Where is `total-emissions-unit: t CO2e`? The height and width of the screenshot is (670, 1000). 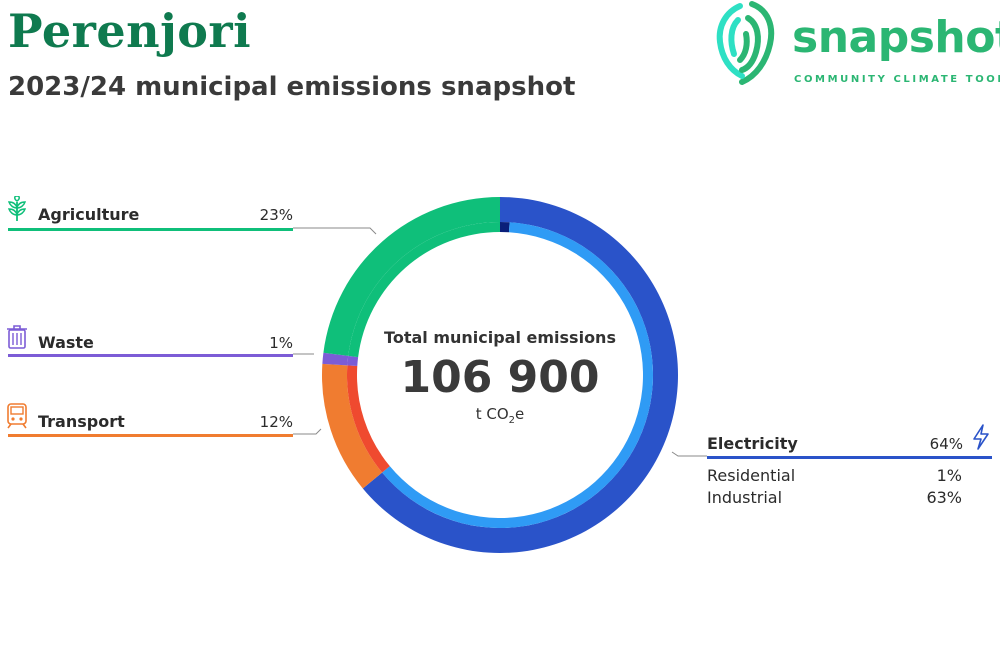
total-emissions-unit: t CO2e is located at coordinates (500, 415).